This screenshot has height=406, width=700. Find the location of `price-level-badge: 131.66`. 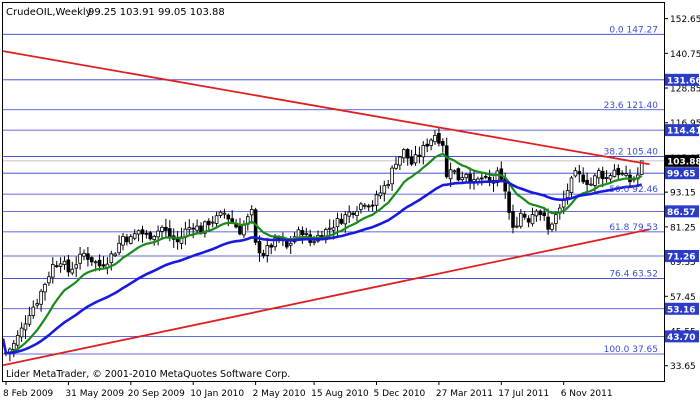

price-level-badge: 131.66 is located at coordinates (683, 81).